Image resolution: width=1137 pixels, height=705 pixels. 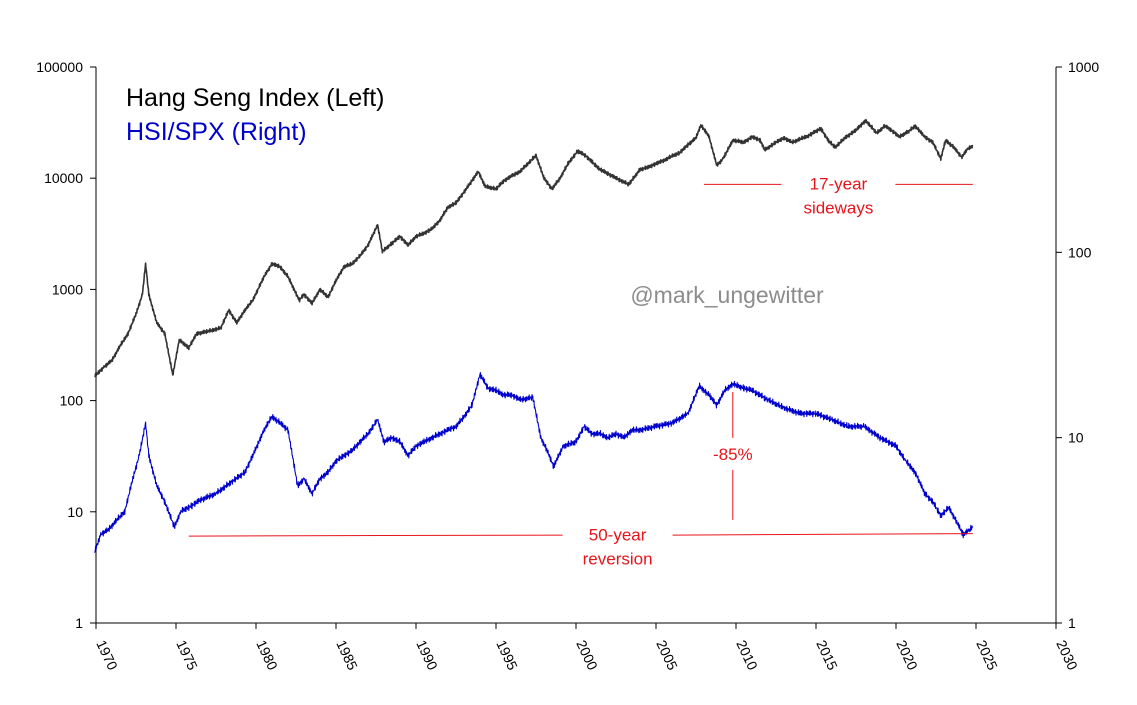 I want to click on x-tick-label: 2000, so click(x=587, y=655).